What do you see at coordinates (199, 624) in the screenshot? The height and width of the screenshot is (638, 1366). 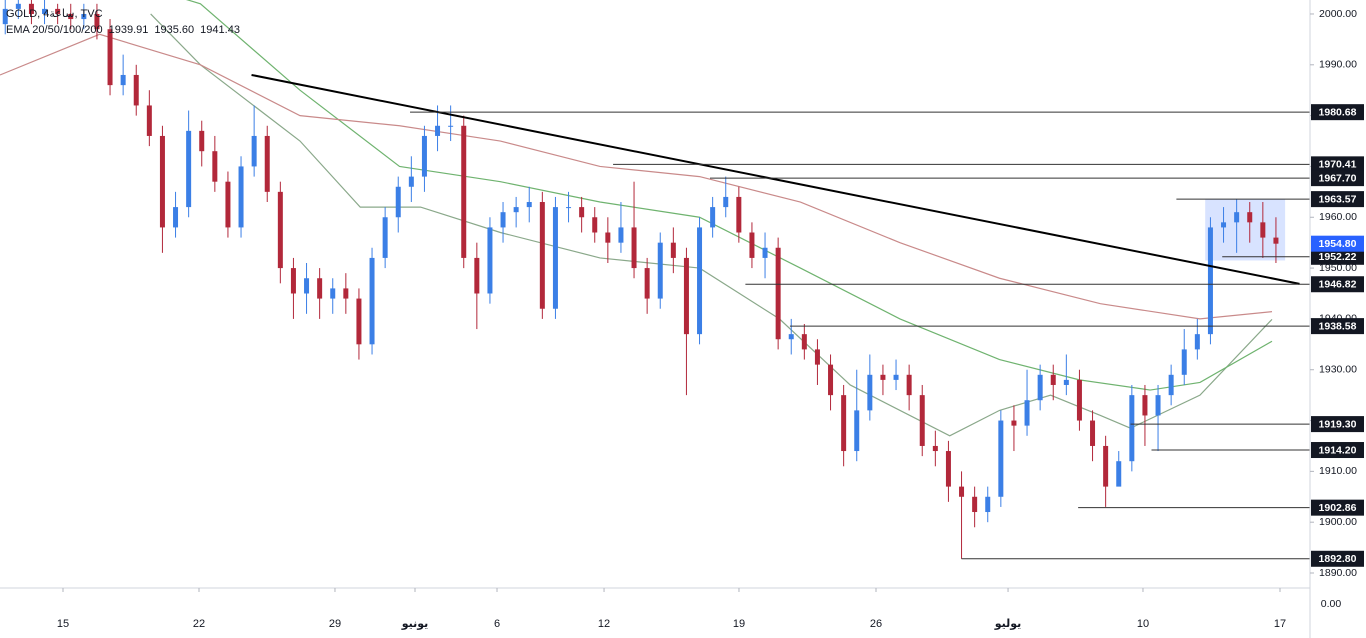 I see `x-tick-label: 22` at bounding box center [199, 624].